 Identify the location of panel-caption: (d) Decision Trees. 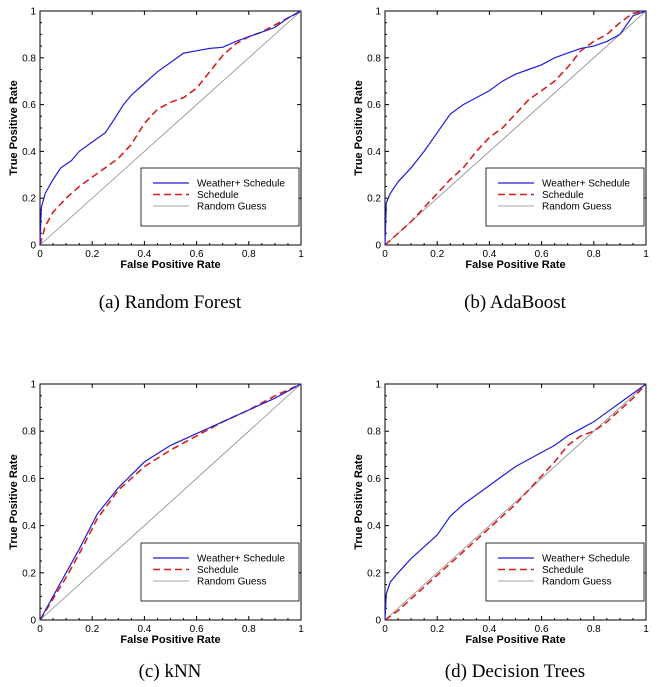
(515, 671).